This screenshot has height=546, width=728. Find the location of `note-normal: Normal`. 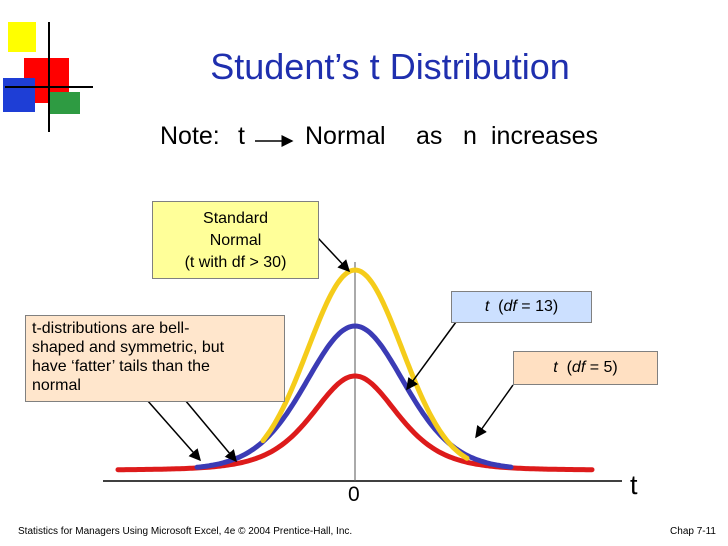

note-normal: Normal is located at coordinates (345, 136).